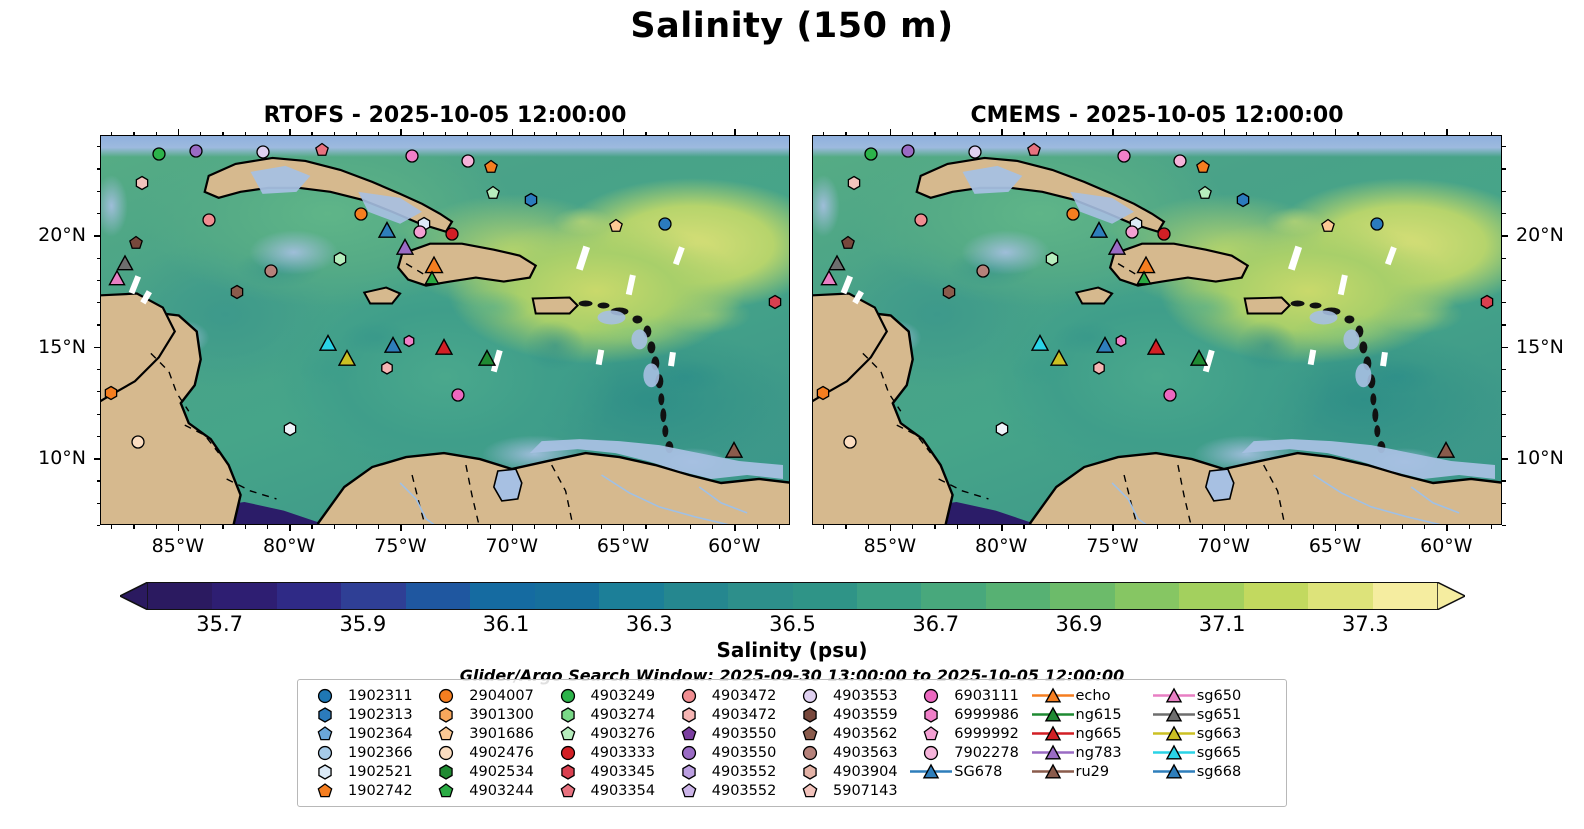 Image resolution: width=1584 pixels, height=829 pixels. What do you see at coordinates (1144, 277) in the screenshot?
I see `map-marker-ng615` at bounding box center [1144, 277].